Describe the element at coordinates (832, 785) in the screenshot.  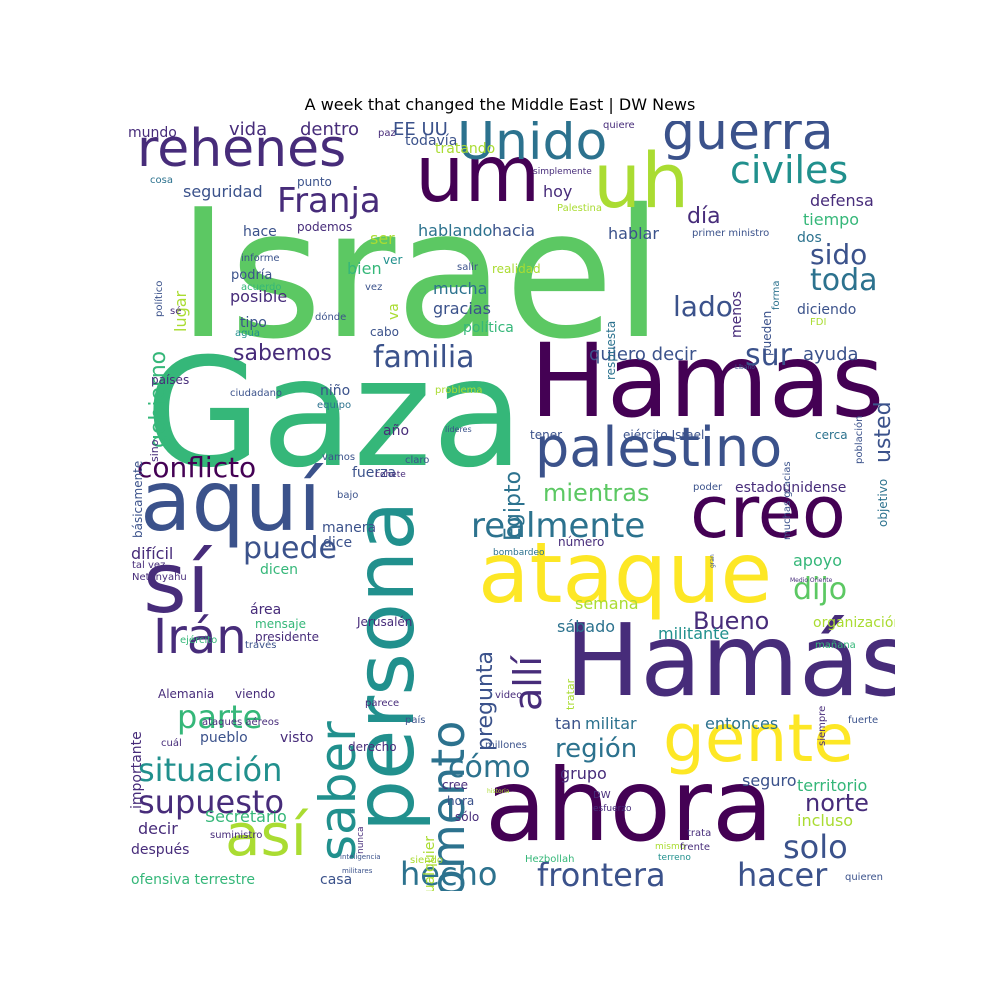
I see `word: territorio` at that location.